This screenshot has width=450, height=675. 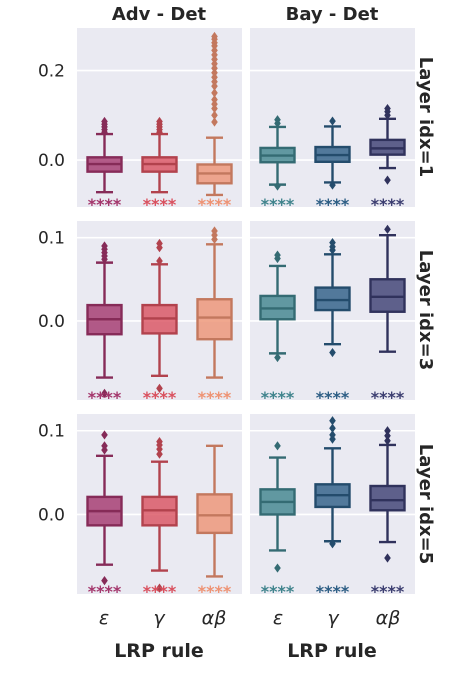 What do you see at coordinates (140, 121) in the screenshot?
I see `panel-r0-c0: 0.0 0.2 **** **** ****` at bounding box center [140, 121].